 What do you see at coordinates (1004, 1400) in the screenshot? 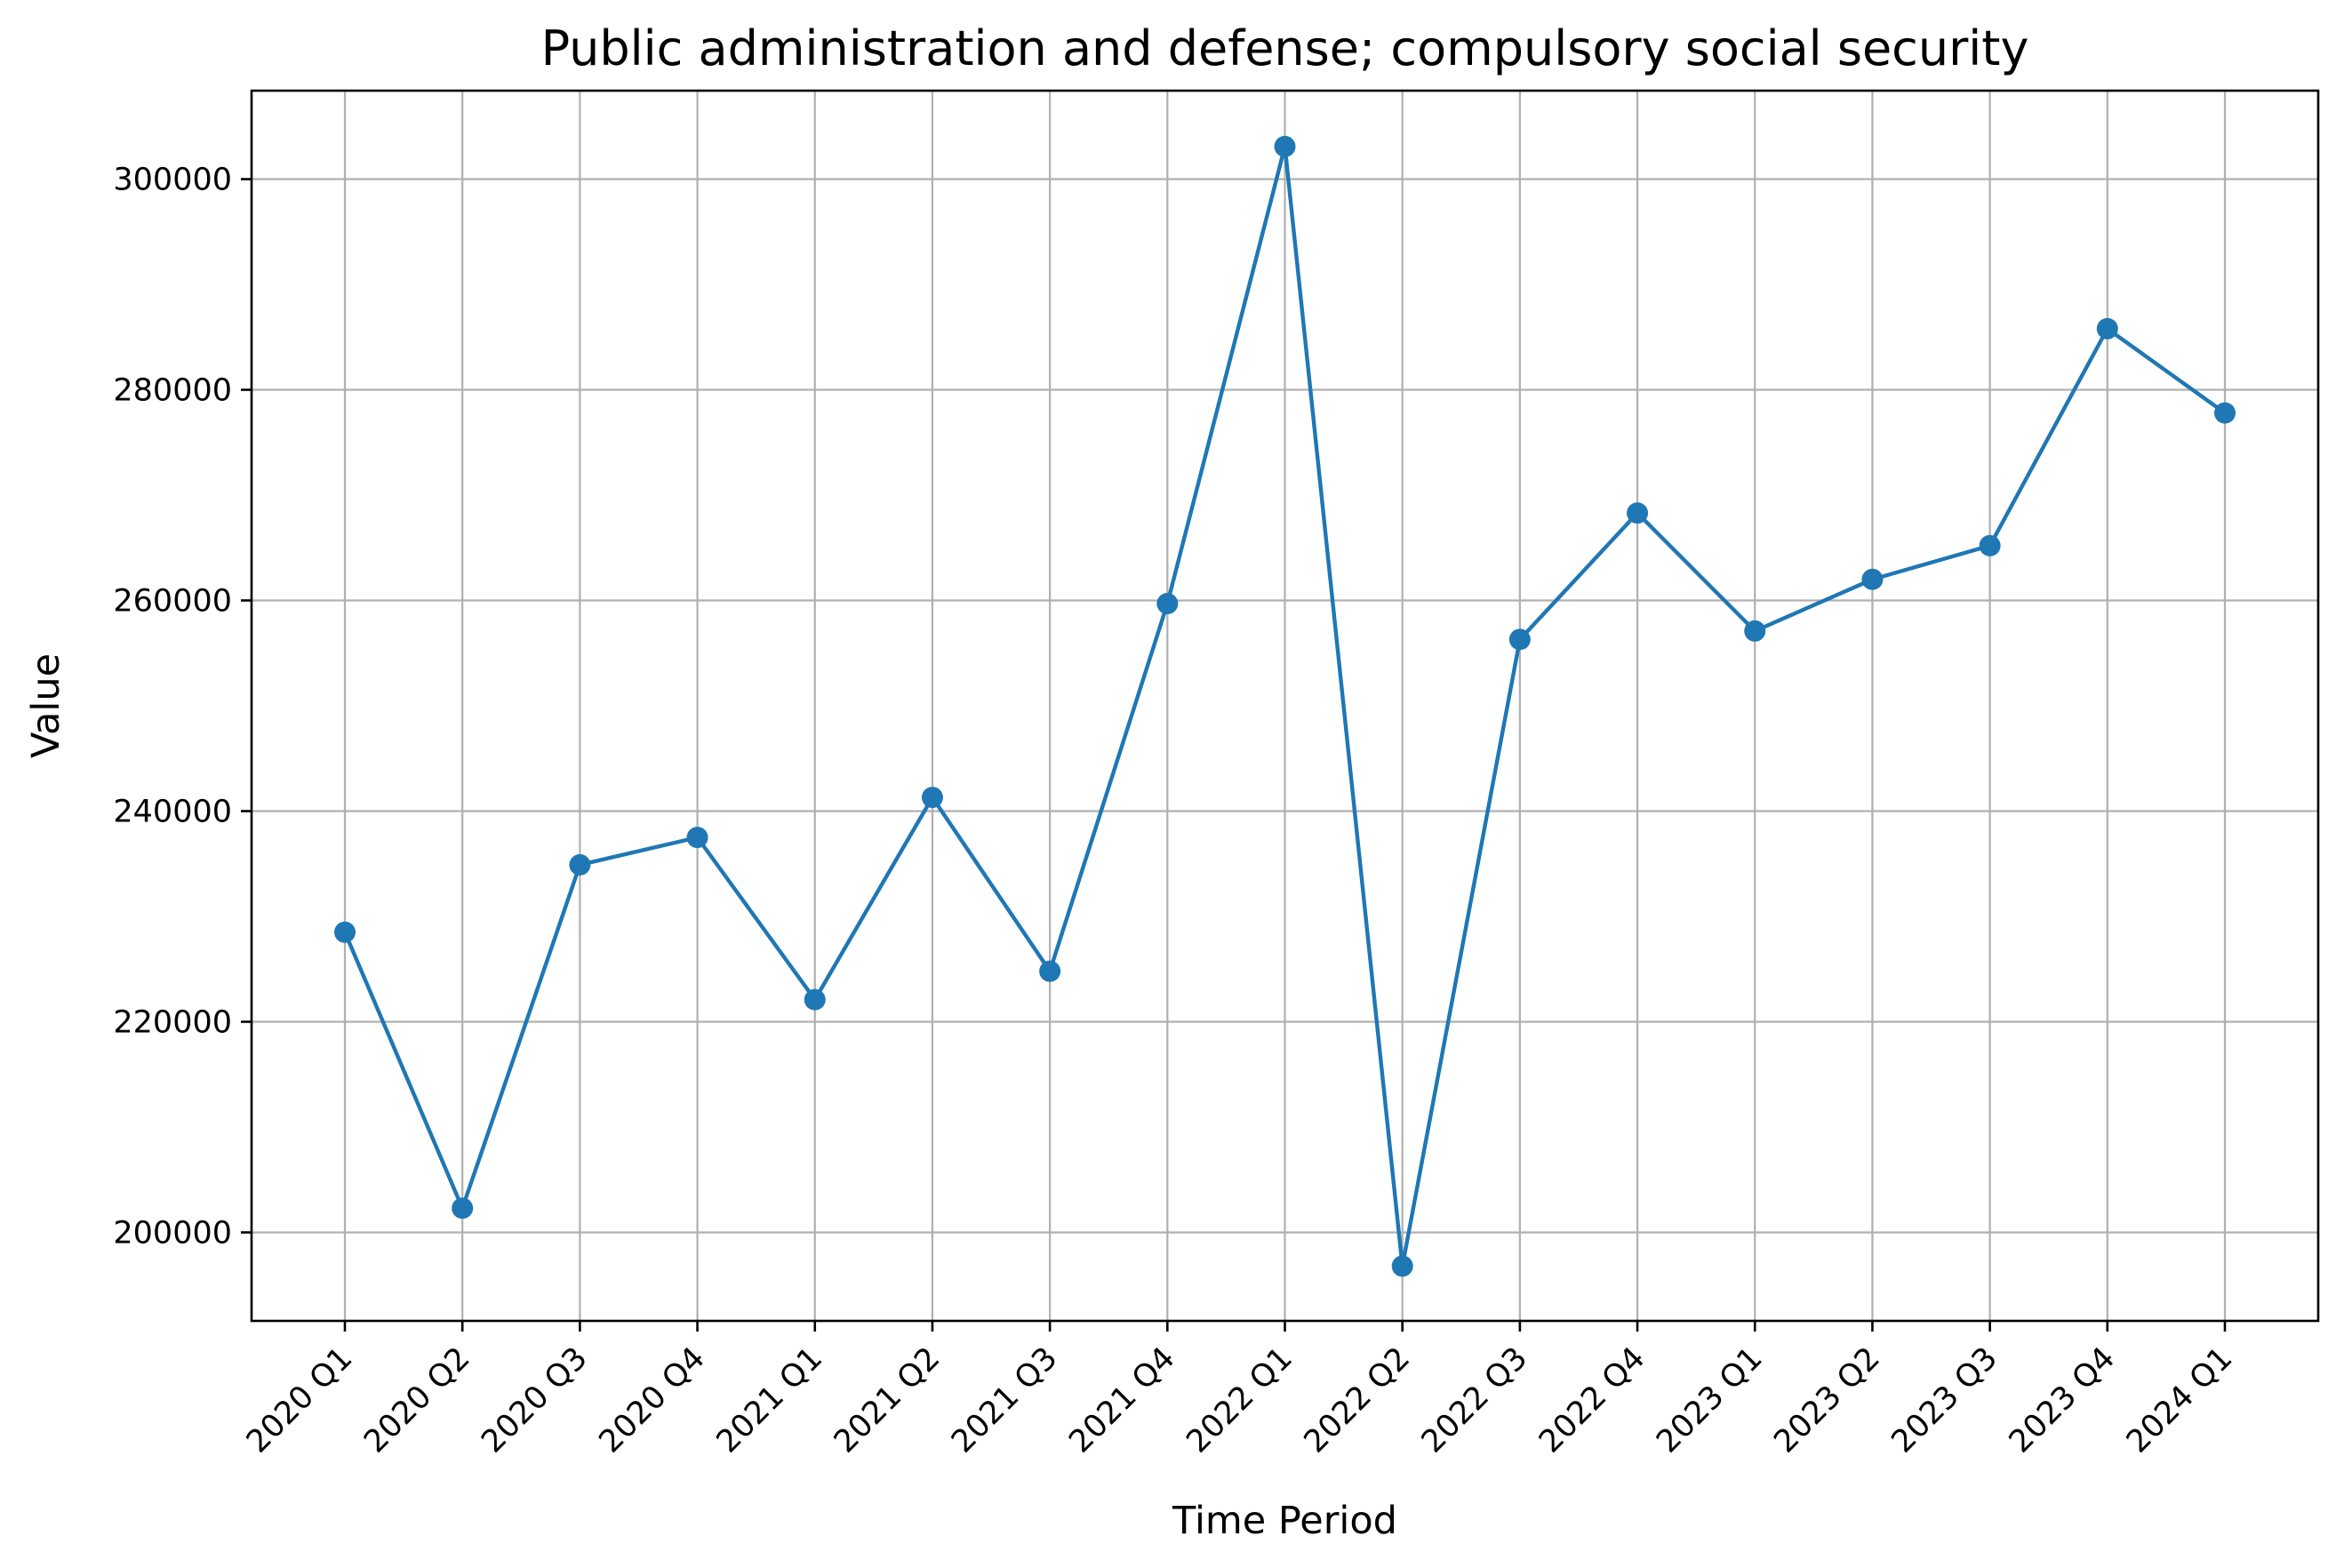
I see `x-tick-label: 2021 Q3` at bounding box center [1004, 1400].